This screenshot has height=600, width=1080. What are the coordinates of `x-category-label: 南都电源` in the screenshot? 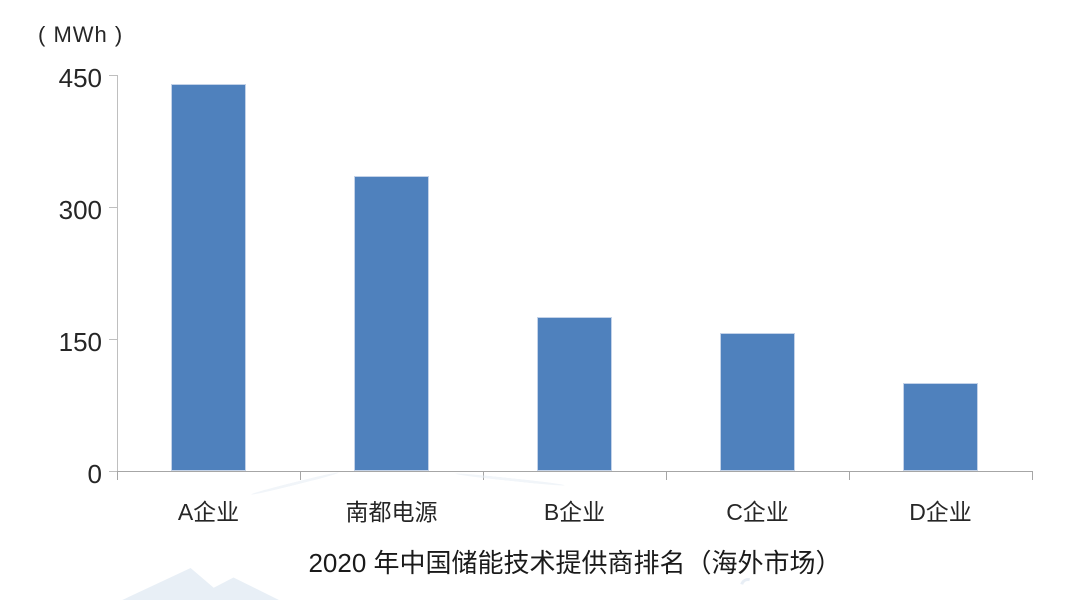 It's located at (391, 512).